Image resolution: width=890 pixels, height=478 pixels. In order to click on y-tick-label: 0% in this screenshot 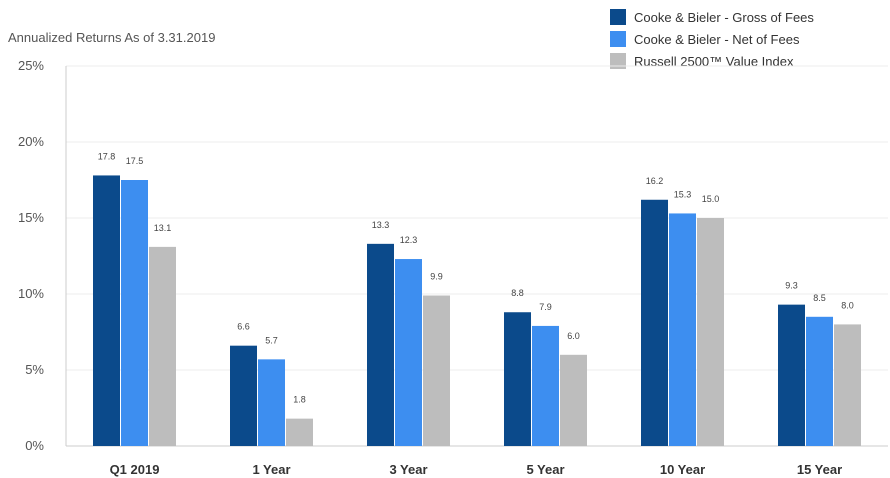, I will do `click(34, 445)`.